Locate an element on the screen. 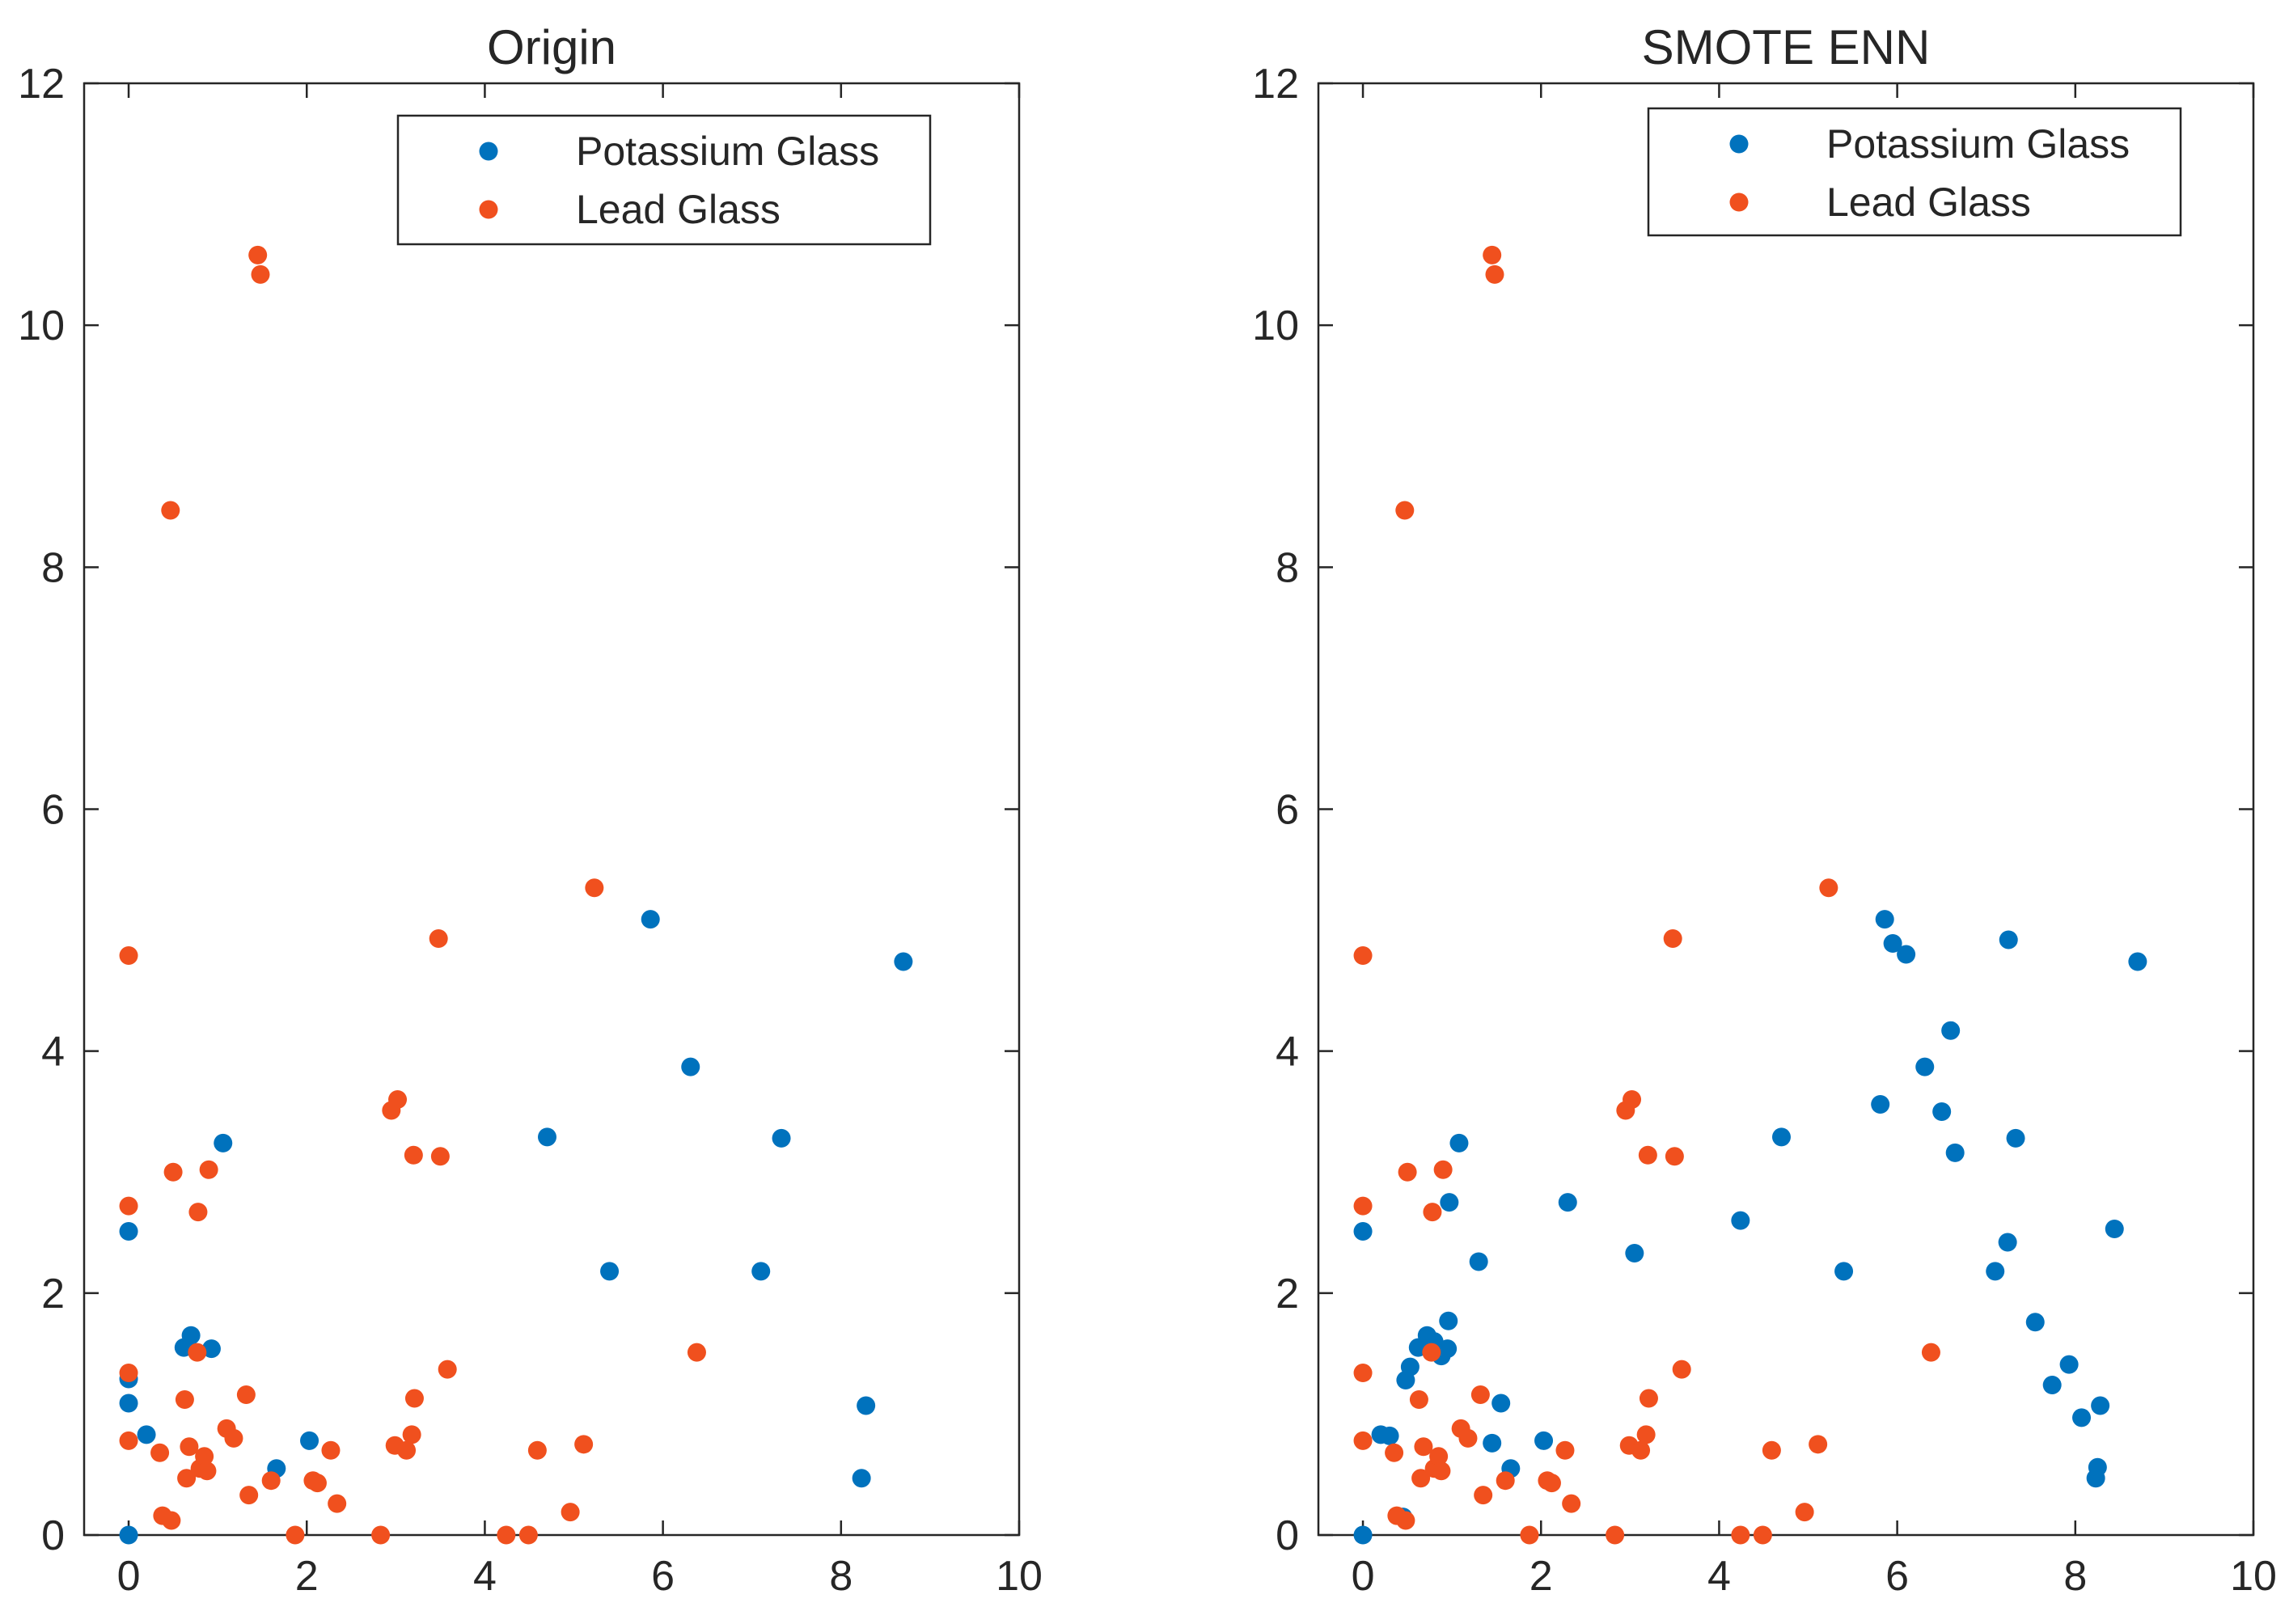 This screenshot has width=2289, height=1624. y-tick-label: 12 is located at coordinates (41, 84).